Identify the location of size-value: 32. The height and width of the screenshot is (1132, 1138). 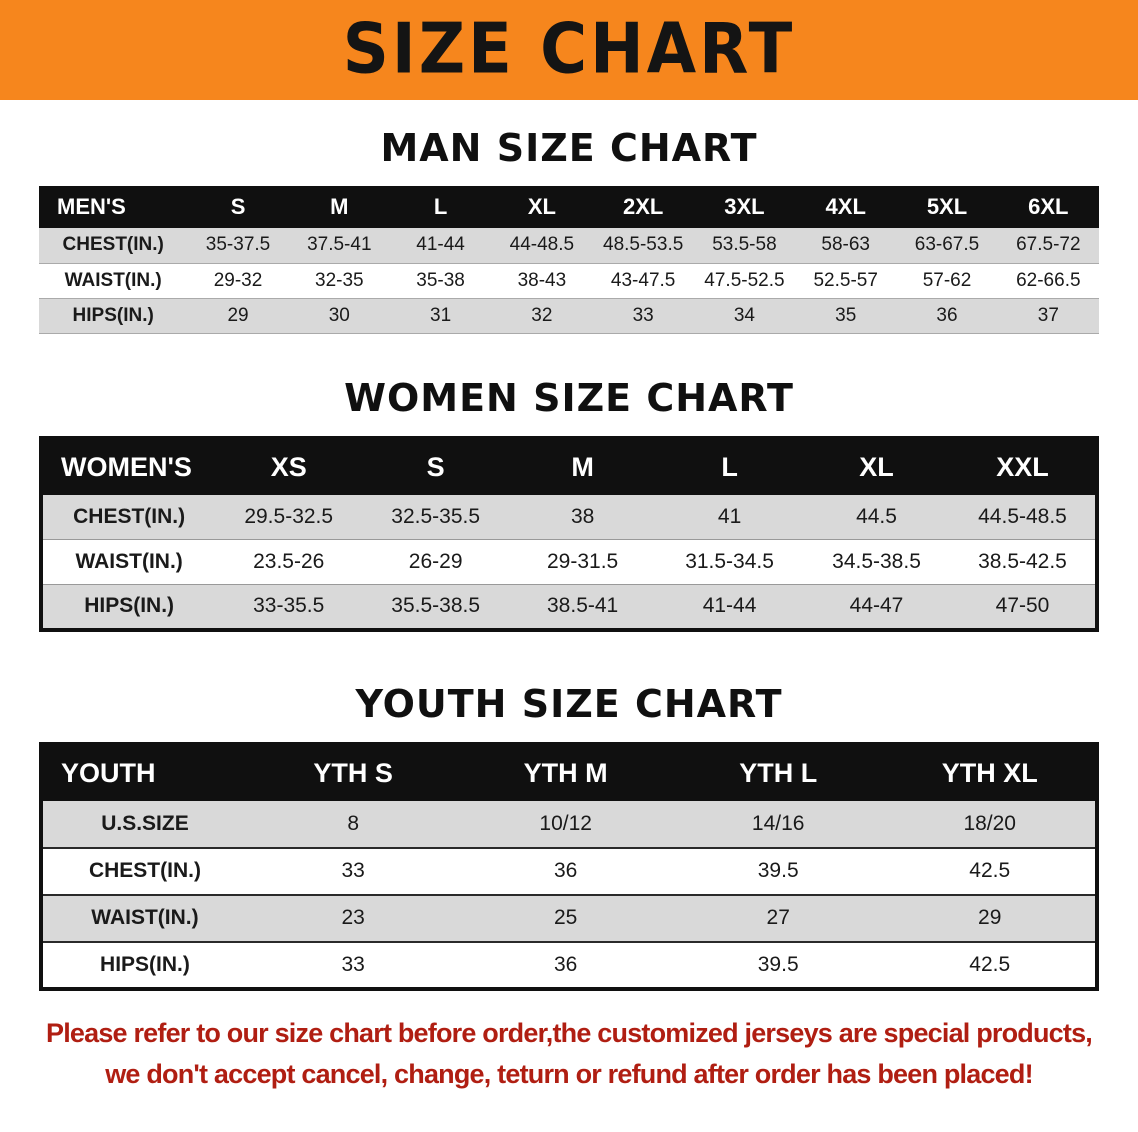
(542, 315).